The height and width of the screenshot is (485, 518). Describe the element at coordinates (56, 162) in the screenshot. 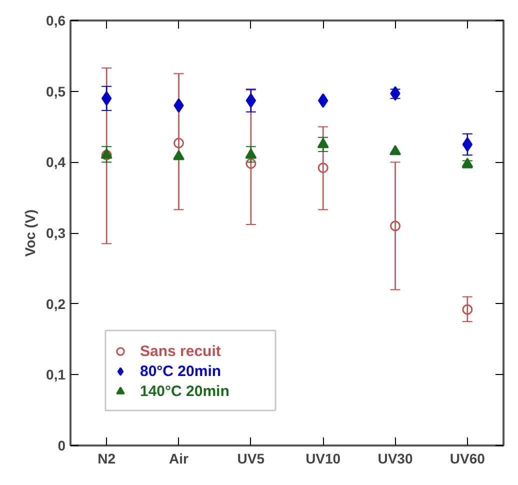

I see `y-tick-label: 0,4` at that location.